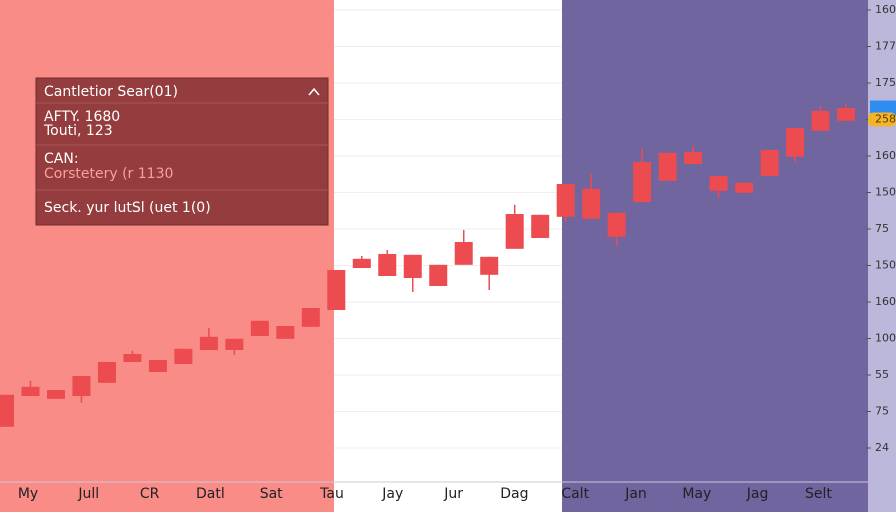 This screenshot has height=512, width=896. What do you see at coordinates (882, 374) in the screenshot?
I see `y-axis-label: 55` at bounding box center [882, 374].